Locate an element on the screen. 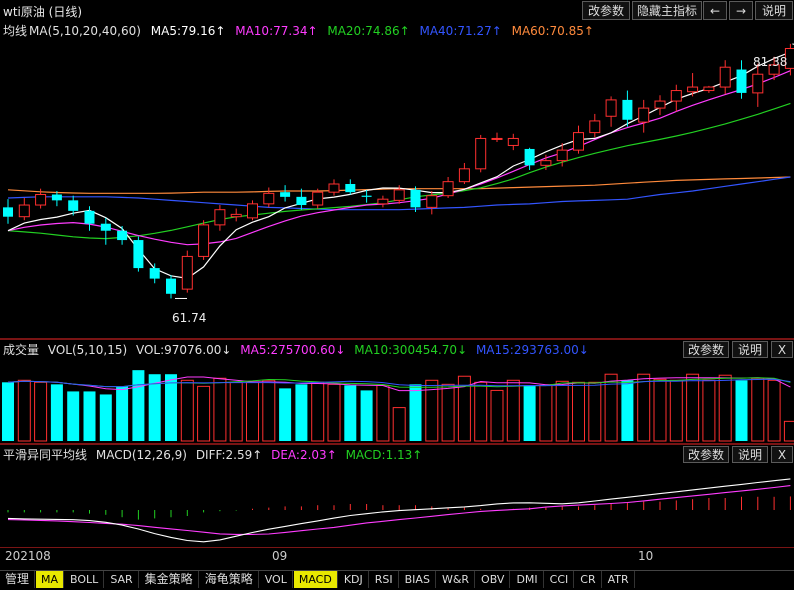 The image size is (794, 590). volume-ma5: MA5:275700.60↓ is located at coordinates (293, 350).